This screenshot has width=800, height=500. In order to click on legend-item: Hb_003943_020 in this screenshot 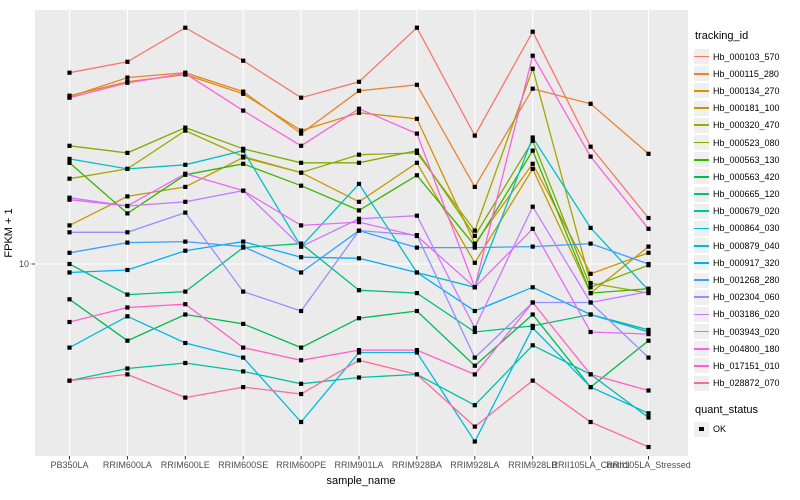, I will do `click(746, 331)`.